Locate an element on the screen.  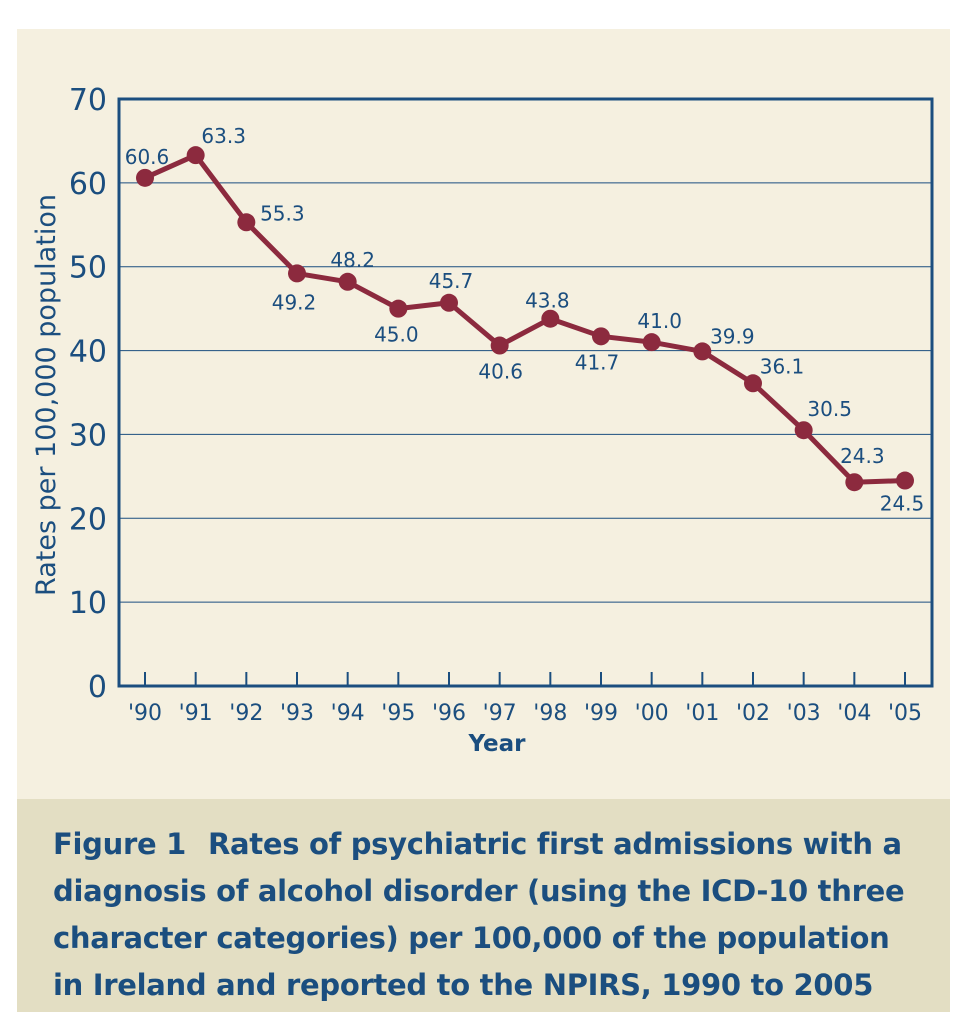
data-label: 43.8 is located at coordinates (547, 301).